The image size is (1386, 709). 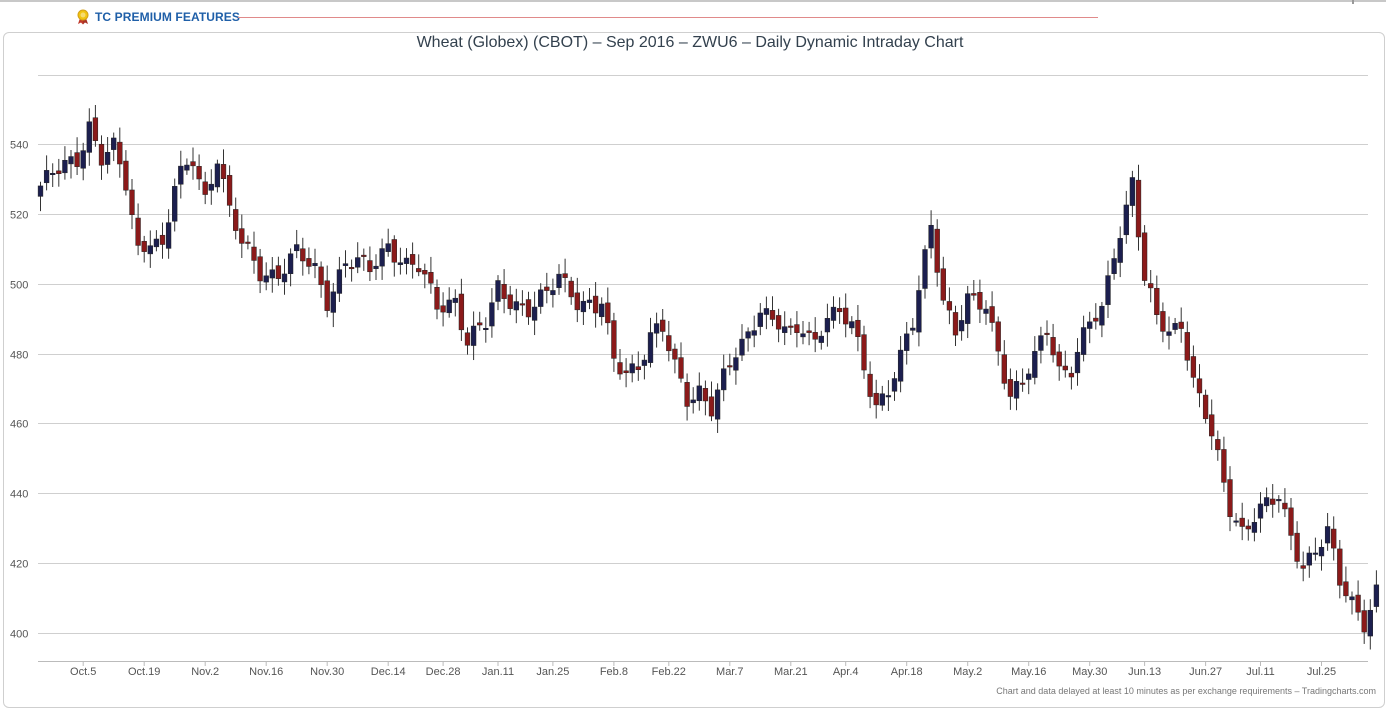 What do you see at coordinates (158, 17) in the screenshot?
I see `premium-features-link: TC PREMIUM FEATURES` at bounding box center [158, 17].